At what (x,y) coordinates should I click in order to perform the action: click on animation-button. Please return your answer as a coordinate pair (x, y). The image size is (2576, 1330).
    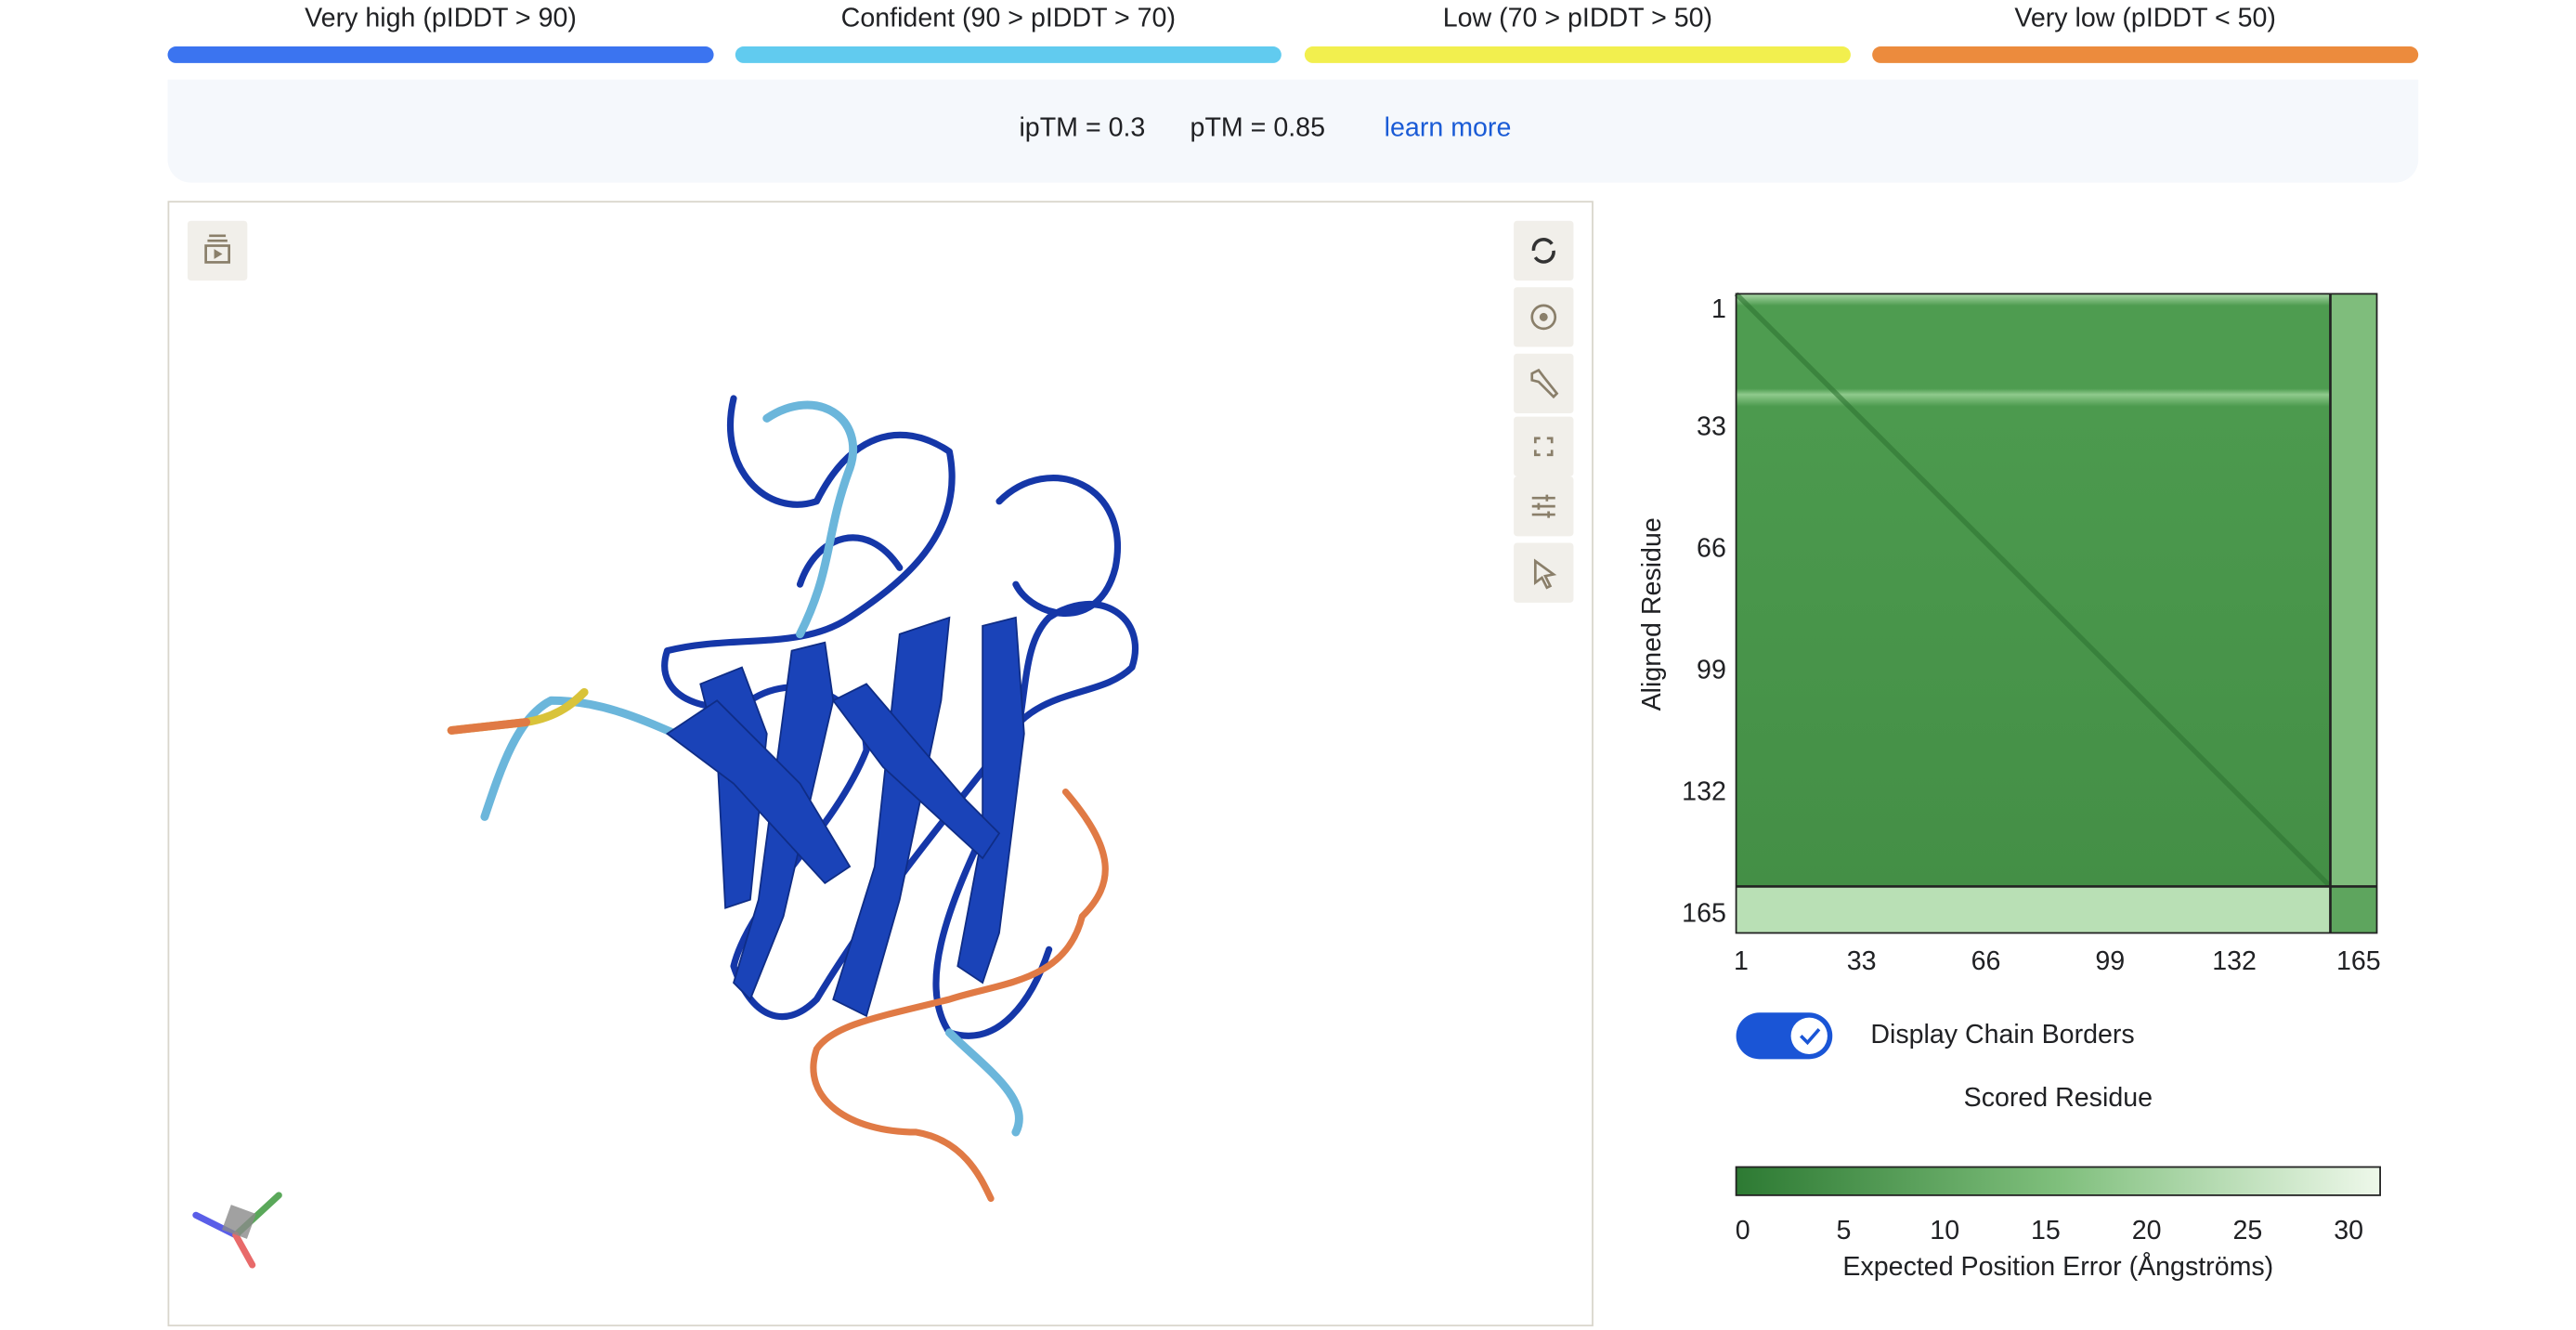
    Looking at the image, I should click on (217, 250).